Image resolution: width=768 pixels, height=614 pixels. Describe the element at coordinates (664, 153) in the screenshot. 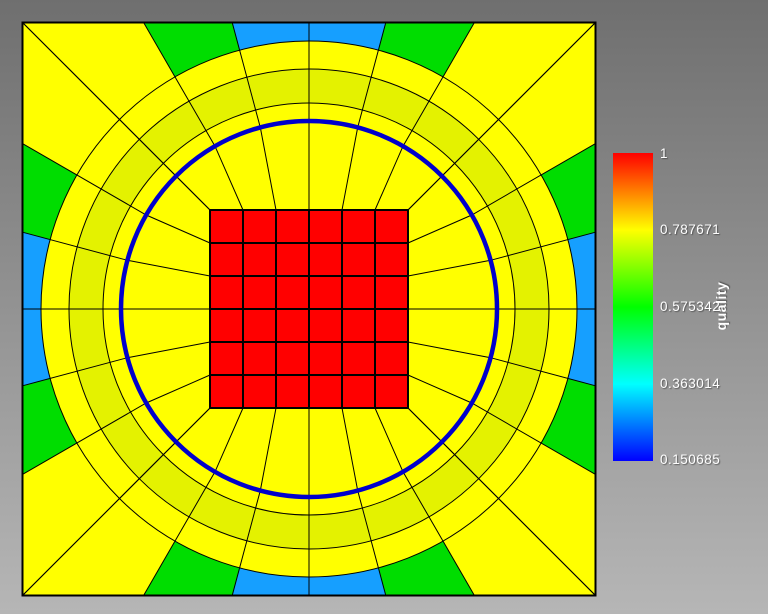

I see `colorbar-tick-label: 1` at that location.